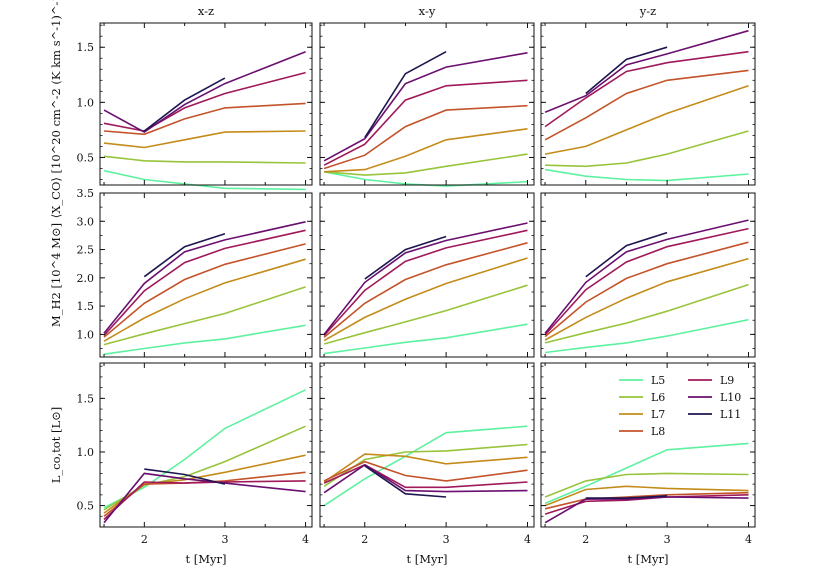 The image size is (830, 581). I want to click on legend-item-l6: L6, so click(642, 397).